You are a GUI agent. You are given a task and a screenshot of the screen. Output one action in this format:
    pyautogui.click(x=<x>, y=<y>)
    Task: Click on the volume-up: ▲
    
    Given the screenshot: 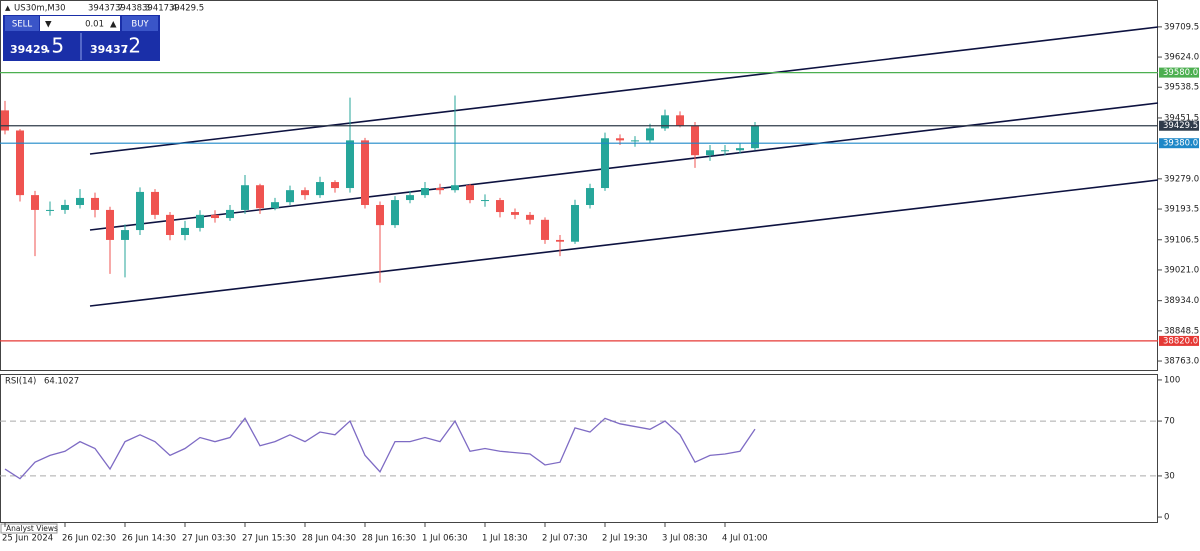 What is the action you would take?
    pyautogui.click(x=113, y=25)
    